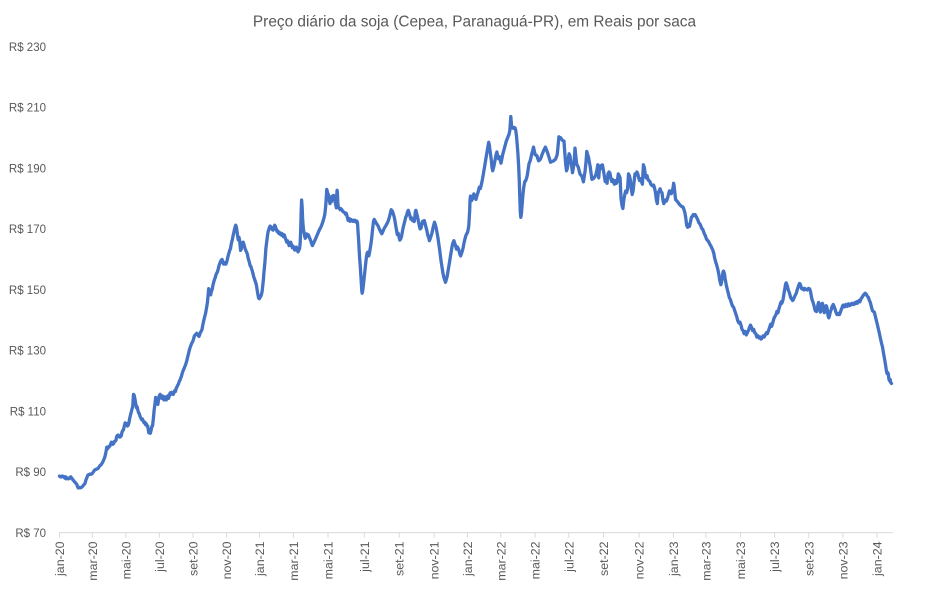  I want to click on svg-text: set-22, so click(604, 558).